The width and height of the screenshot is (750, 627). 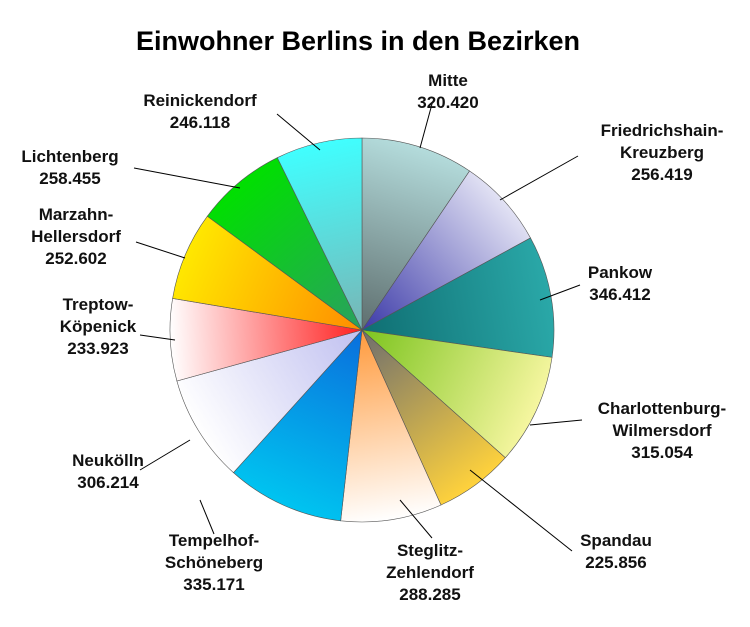 I want to click on slice-label: Treptow- Köpenick 233.923, so click(x=98, y=326).